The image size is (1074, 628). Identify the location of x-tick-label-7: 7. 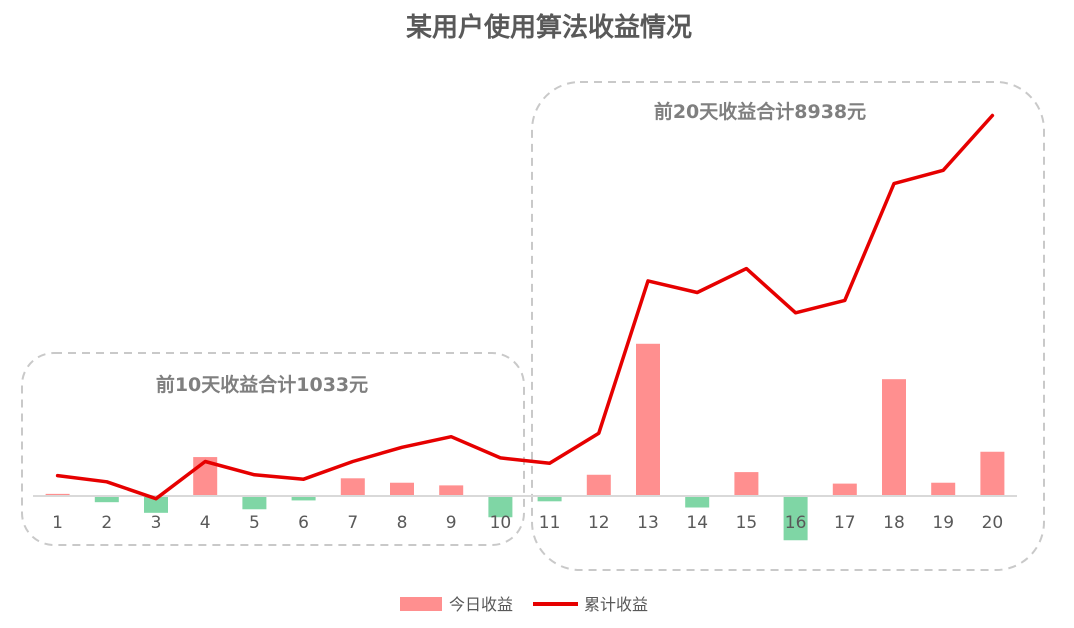
(352, 523).